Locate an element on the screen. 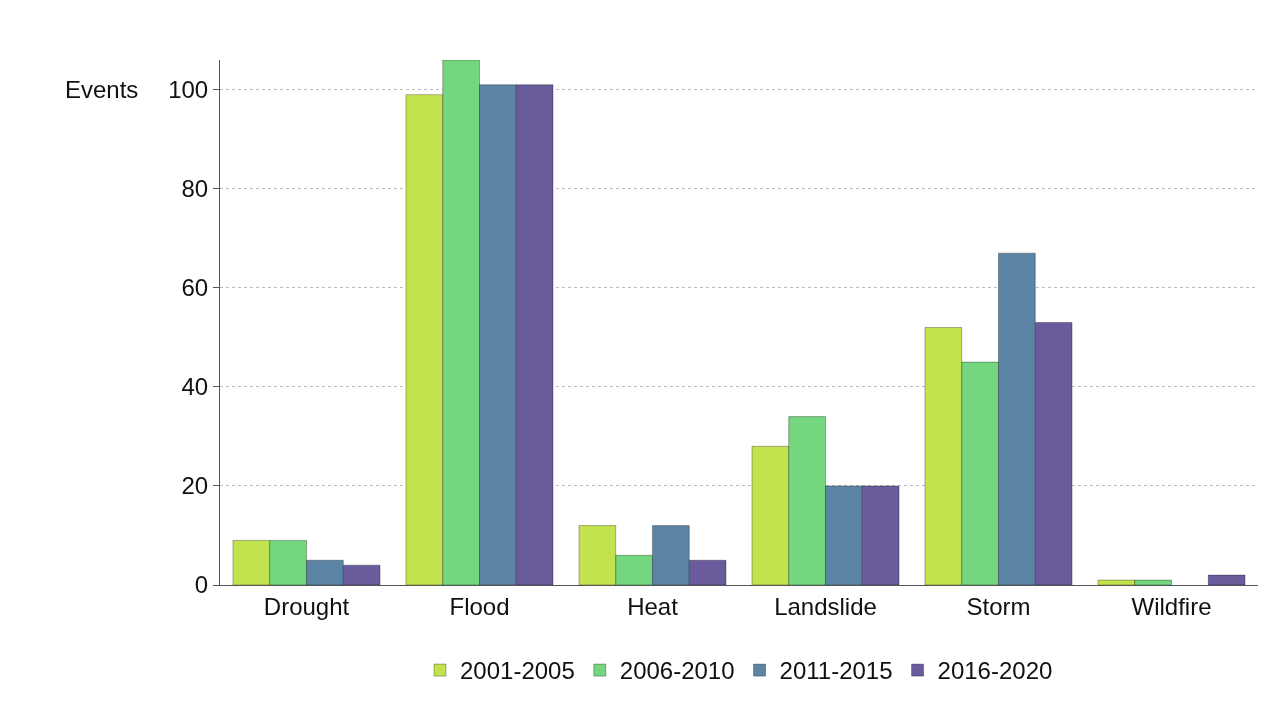 The image size is (1275, 715). legend-label: 2006-2010 is located at coordinates (677, 671).